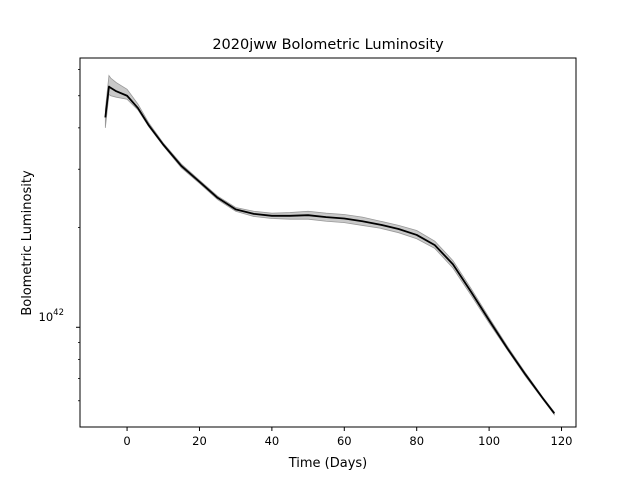 The width and height of the screenshot is (640, 480). I want to click on y-tick-label: 1042, so click(51, 316).